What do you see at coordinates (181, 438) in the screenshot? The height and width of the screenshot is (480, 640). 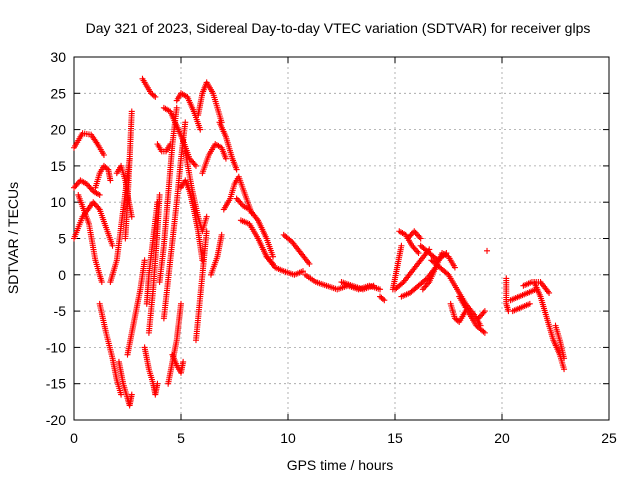 I see `x-tick-label: 5` at bounding box center [181, 438].